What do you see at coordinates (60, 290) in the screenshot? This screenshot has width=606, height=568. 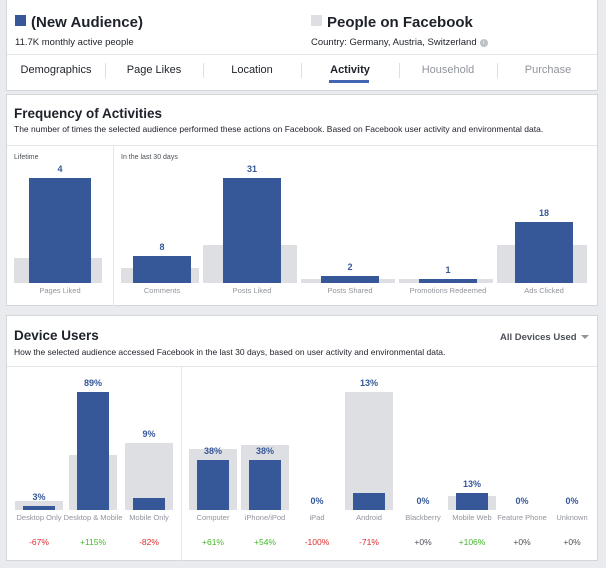 I see `category-label: Pages Liked` at bounding box center [60, 290].